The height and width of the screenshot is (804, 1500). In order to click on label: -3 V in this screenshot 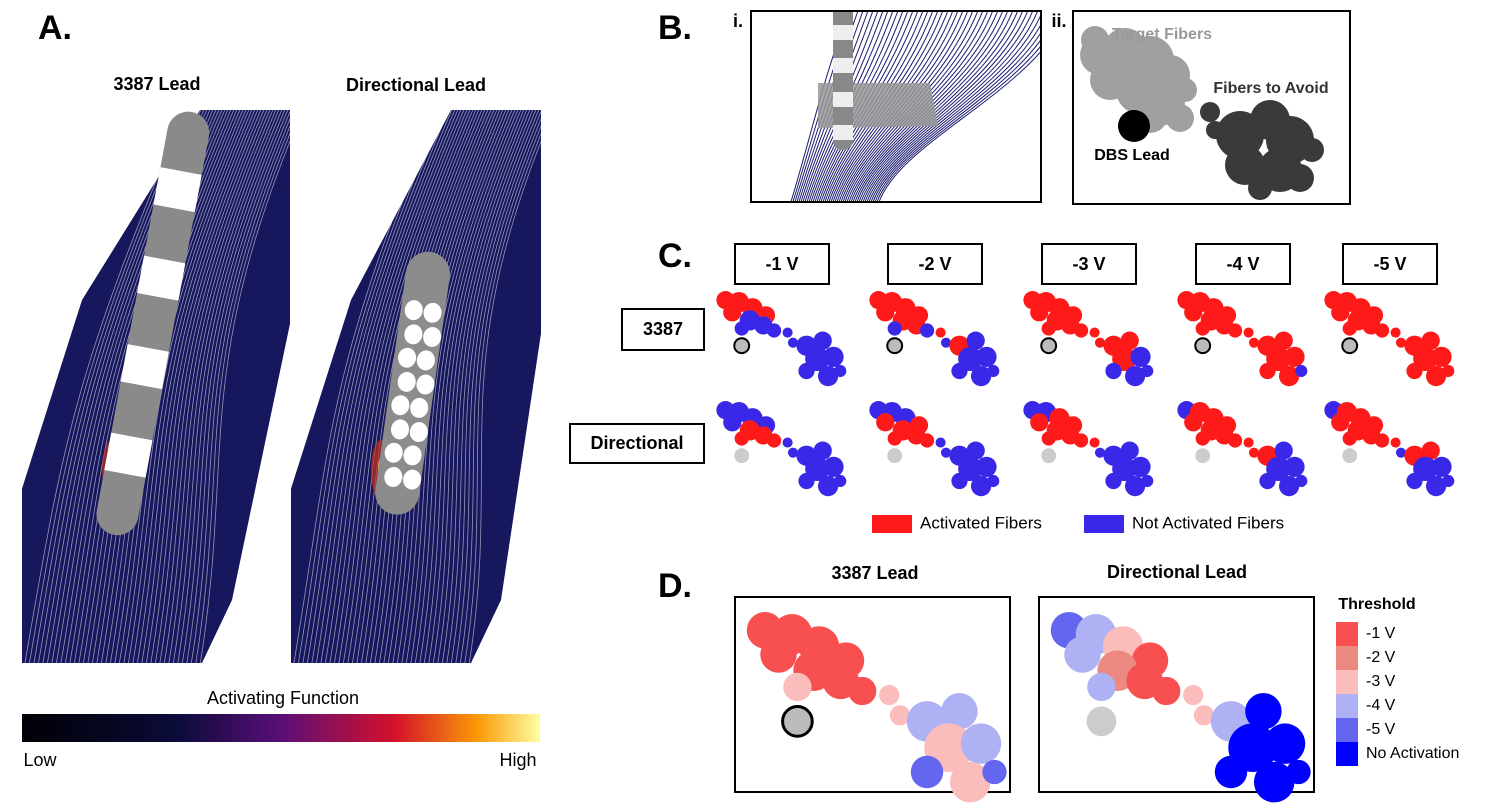, I will do `click(1381, 681)`.